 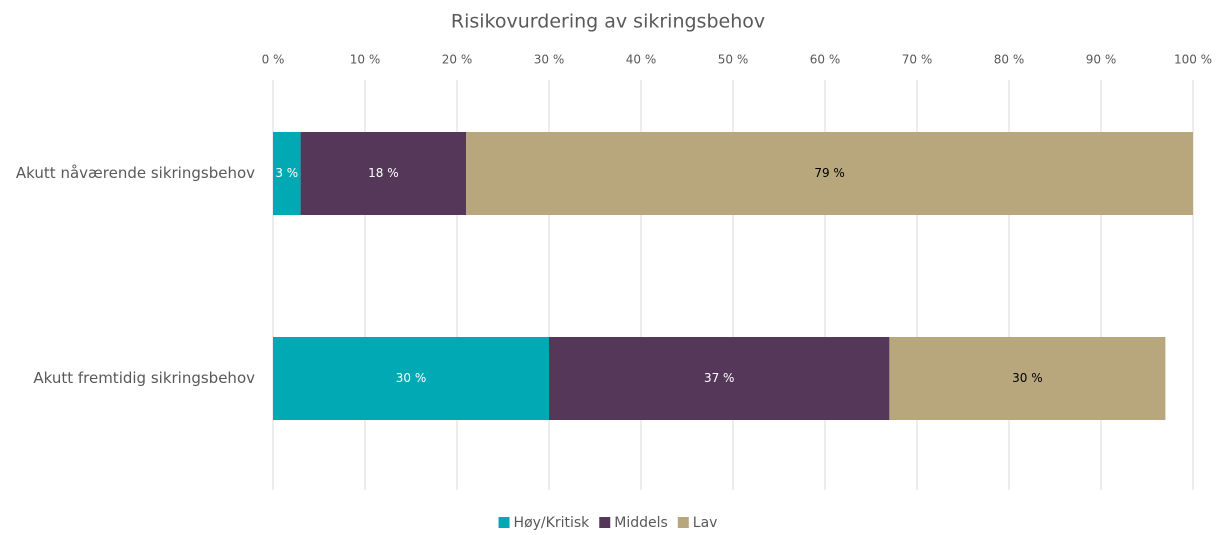 What do you see at coordinates (1101, 60) in the screenshot?
I see `x-tick-label: 90 %` at bounding box center [1101, 60].